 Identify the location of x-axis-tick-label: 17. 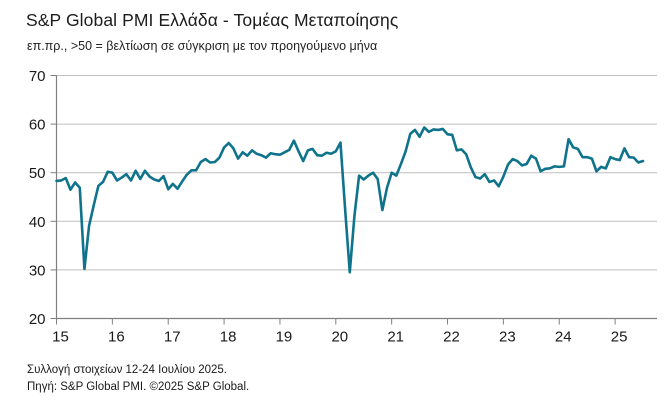
(172, 337).